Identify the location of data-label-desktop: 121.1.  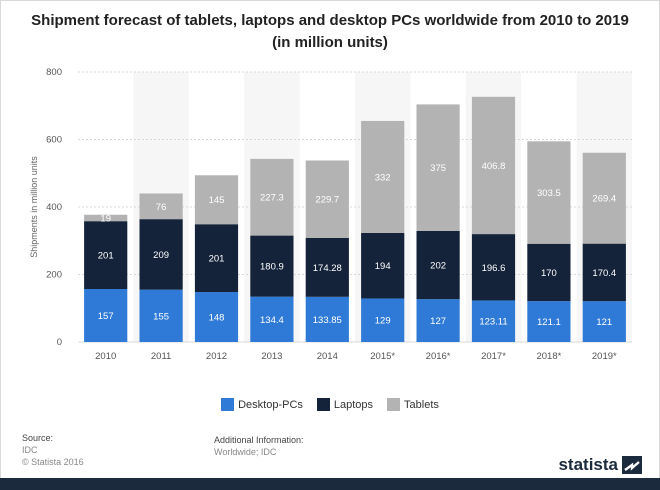
(549, 322).